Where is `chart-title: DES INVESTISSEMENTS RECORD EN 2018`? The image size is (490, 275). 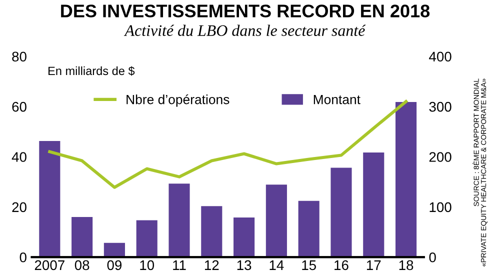 chart-title: DES INVESTISSEMENTS RECORD EN 2018 is located at coordinates (245, 11).